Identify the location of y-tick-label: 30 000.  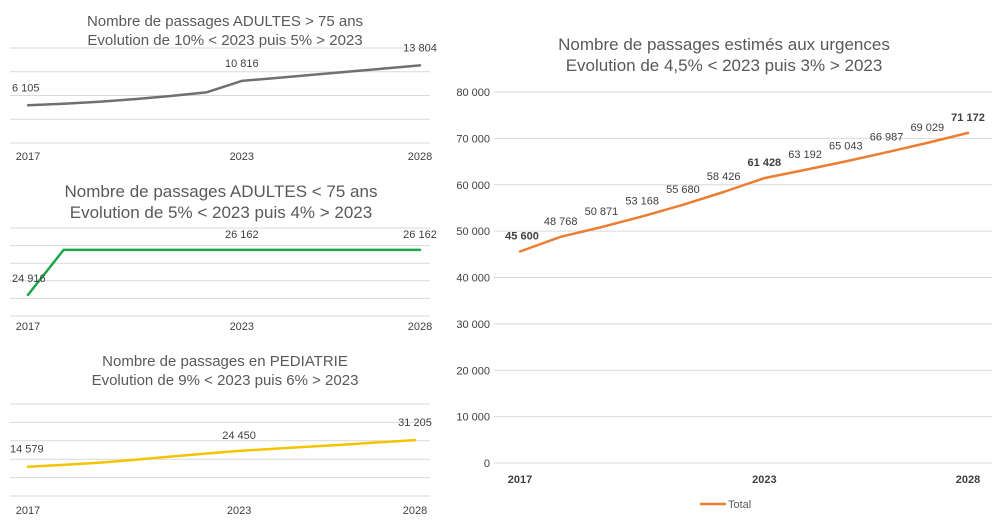
(473, 325).